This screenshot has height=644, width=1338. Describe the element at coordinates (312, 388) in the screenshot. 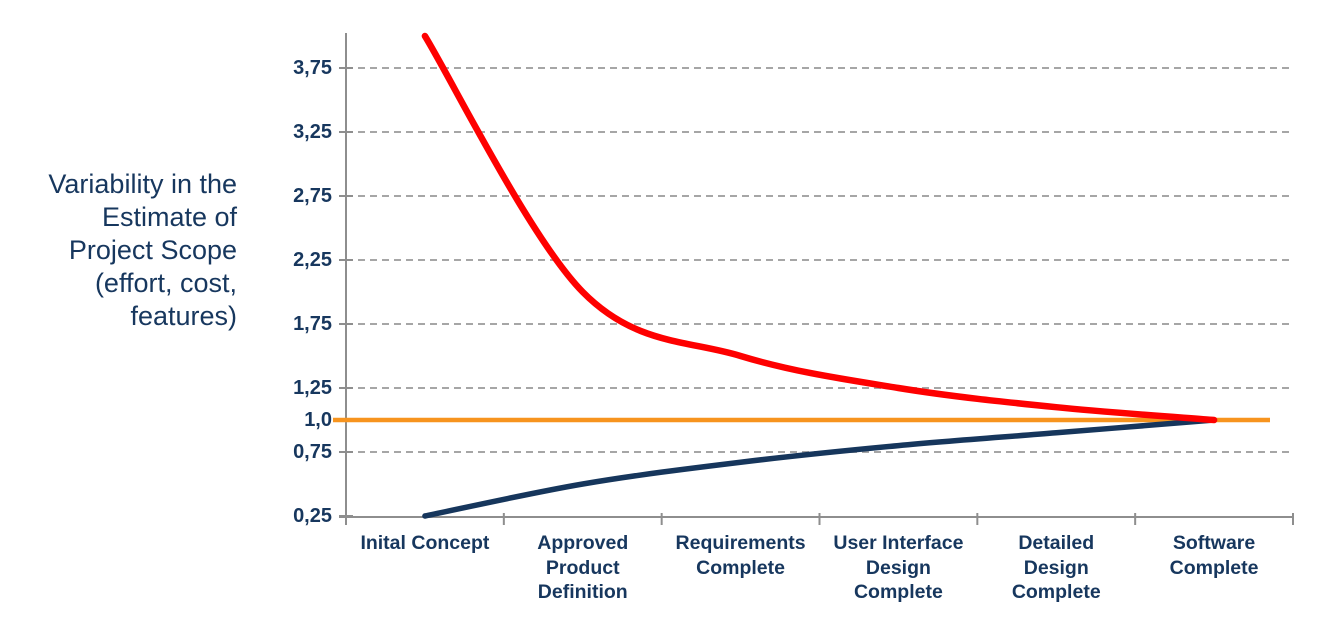

I see `y-tick-label: 1,25` at that location.